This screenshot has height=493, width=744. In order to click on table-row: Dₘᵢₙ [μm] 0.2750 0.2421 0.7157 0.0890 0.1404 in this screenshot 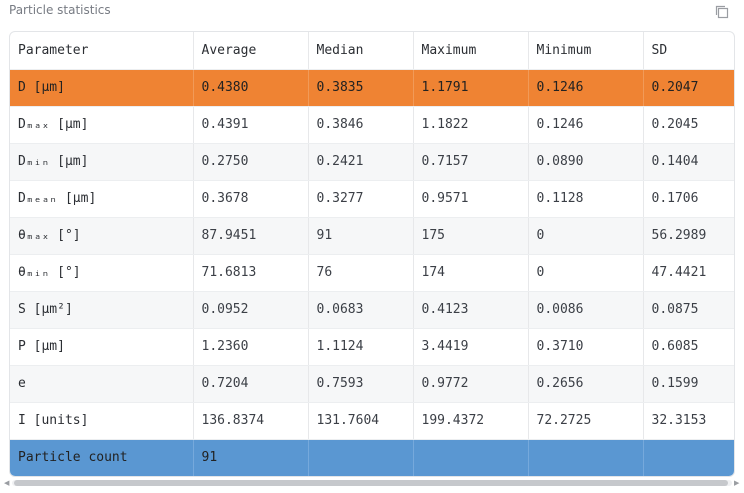, I will do `click(372, 162)`.